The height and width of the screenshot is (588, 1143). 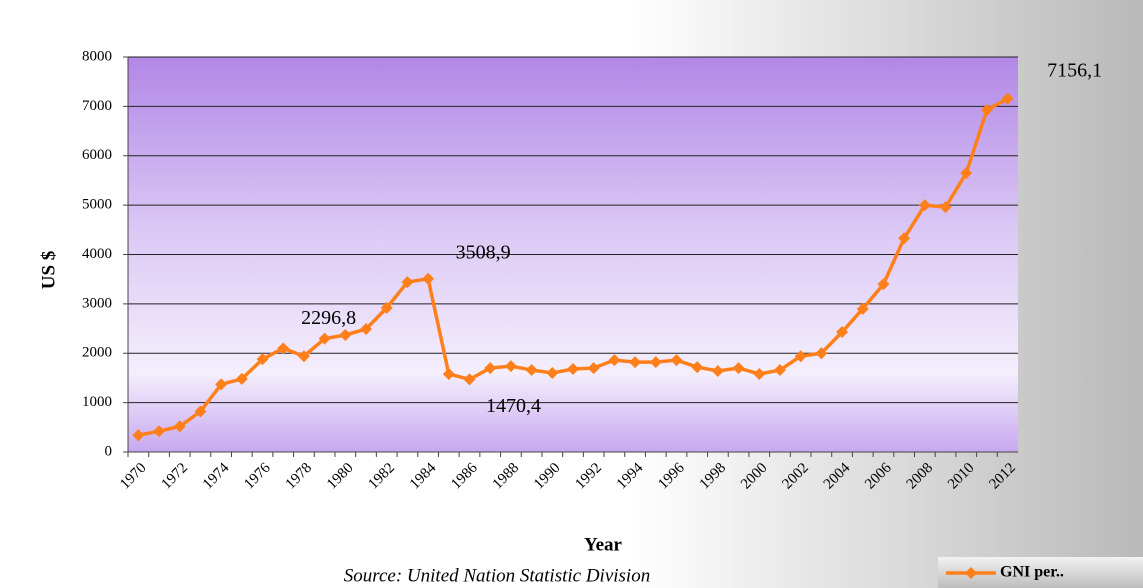 What do you see at coordinates (97, 254) in the screenshot?
I see `y-tick-label: 4000` at bounding box center [97, 254].